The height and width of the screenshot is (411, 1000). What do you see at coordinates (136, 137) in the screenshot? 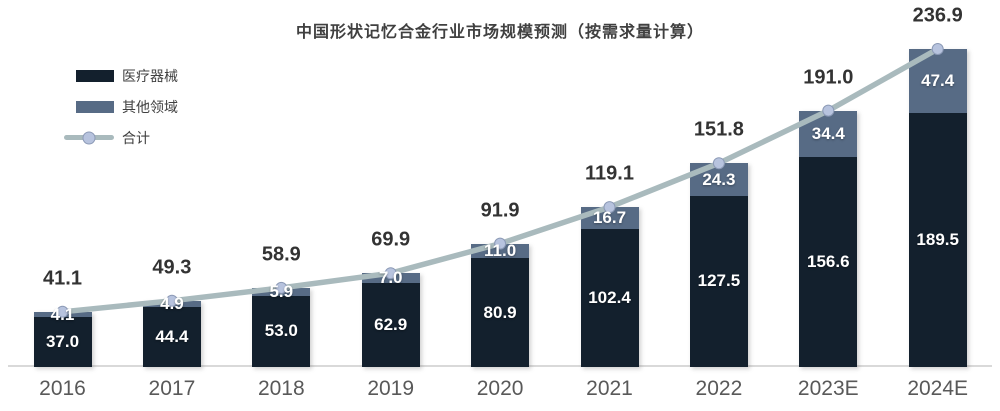
I see `legend-label: 合计` at bounding box center [136, 137].